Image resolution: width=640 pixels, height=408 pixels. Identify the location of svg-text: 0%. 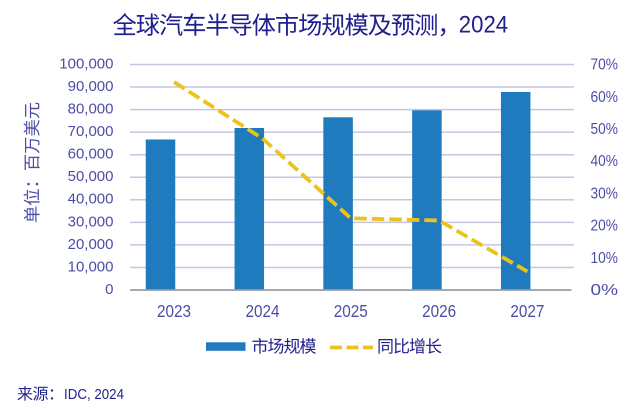
(605, 290).